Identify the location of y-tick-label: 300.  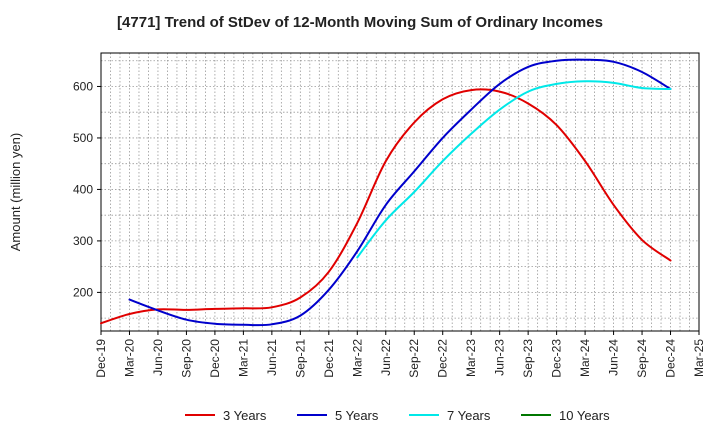
(83, 241).